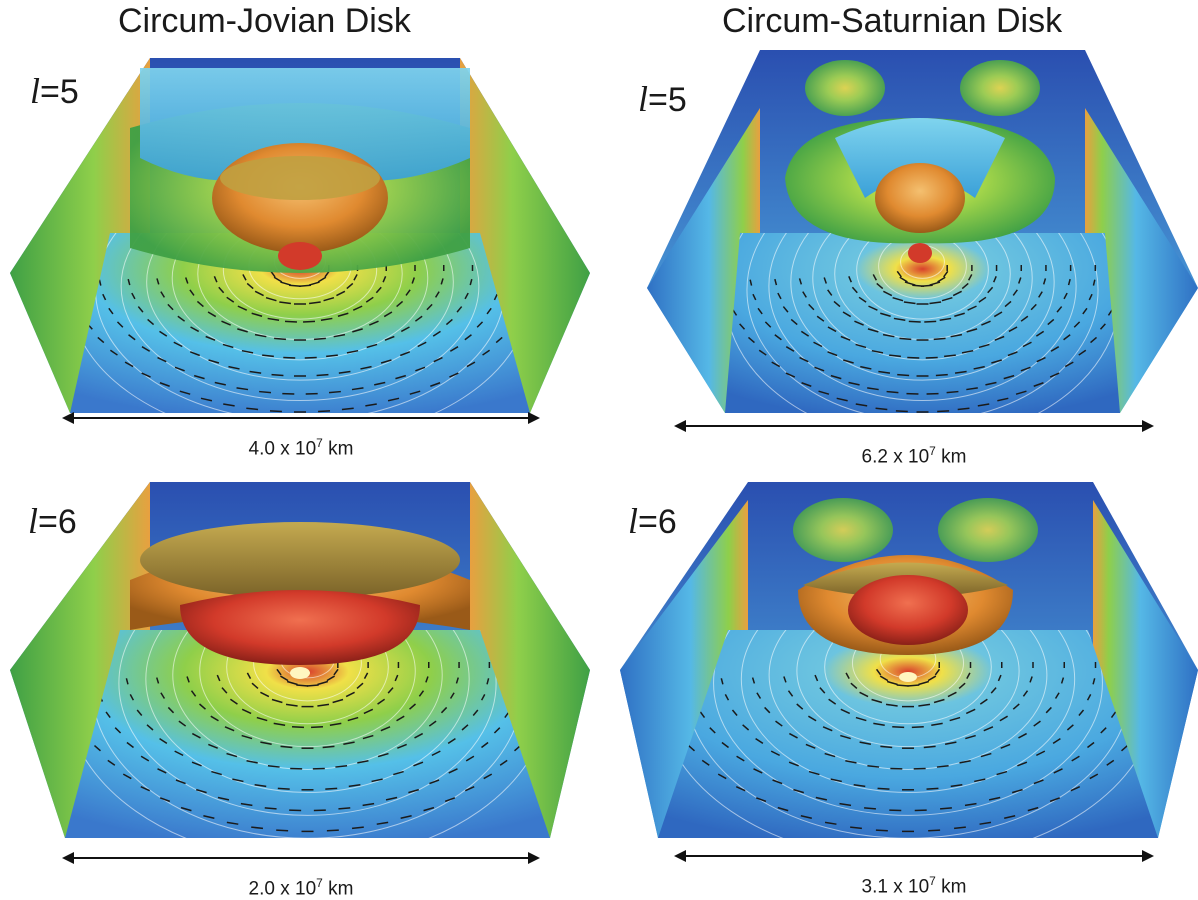 The image size is (1198, 900). Describe the element at coordinates (301, 448) in the screenshot. I see `scale-label: 4.0 x 107 km` at that location.